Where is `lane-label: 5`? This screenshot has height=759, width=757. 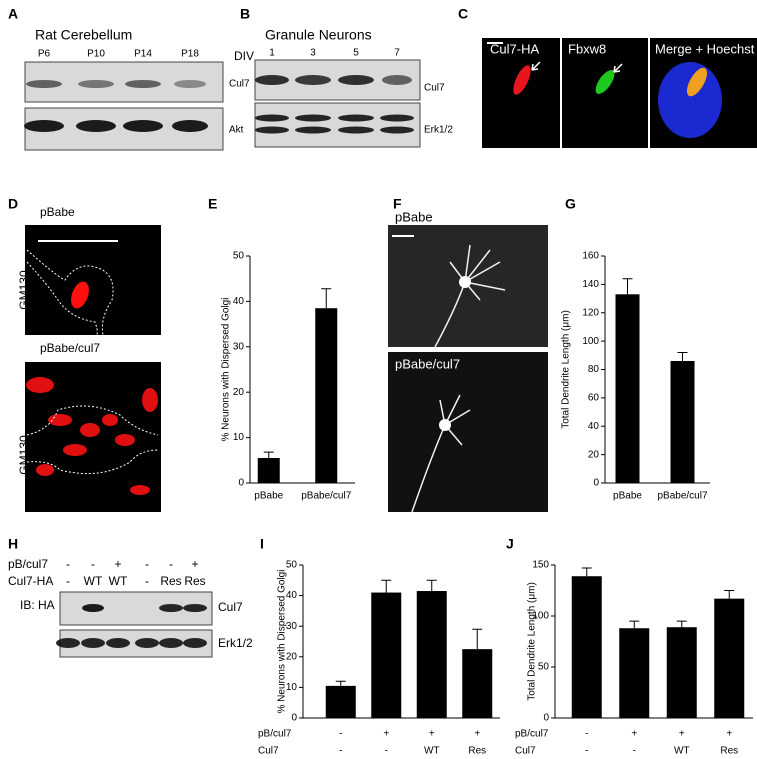 lane-label: 5 is located at coordinates (356, 53).